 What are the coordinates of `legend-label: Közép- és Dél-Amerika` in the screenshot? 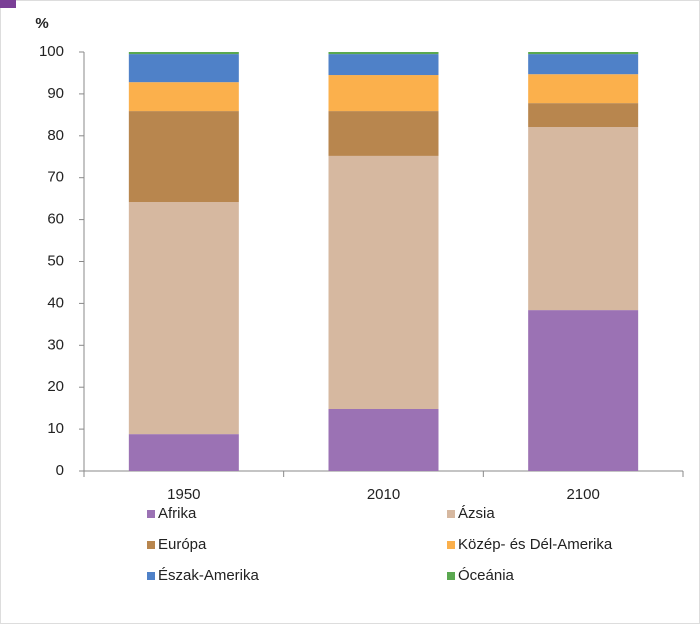 It's located at (535, 544).